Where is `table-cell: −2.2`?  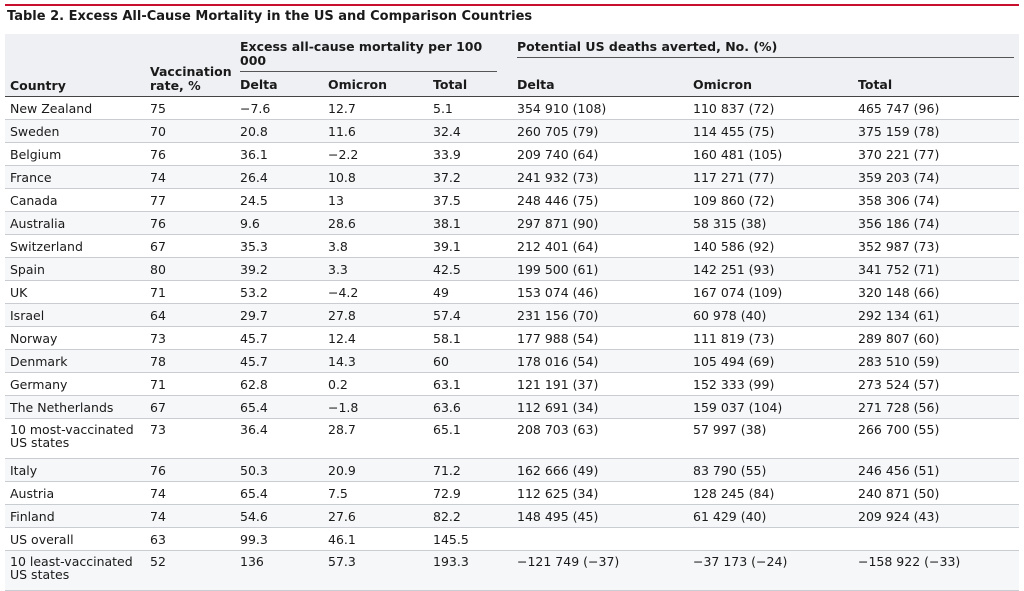 table-cell: −2.2 is located at coordinates (343, 154).